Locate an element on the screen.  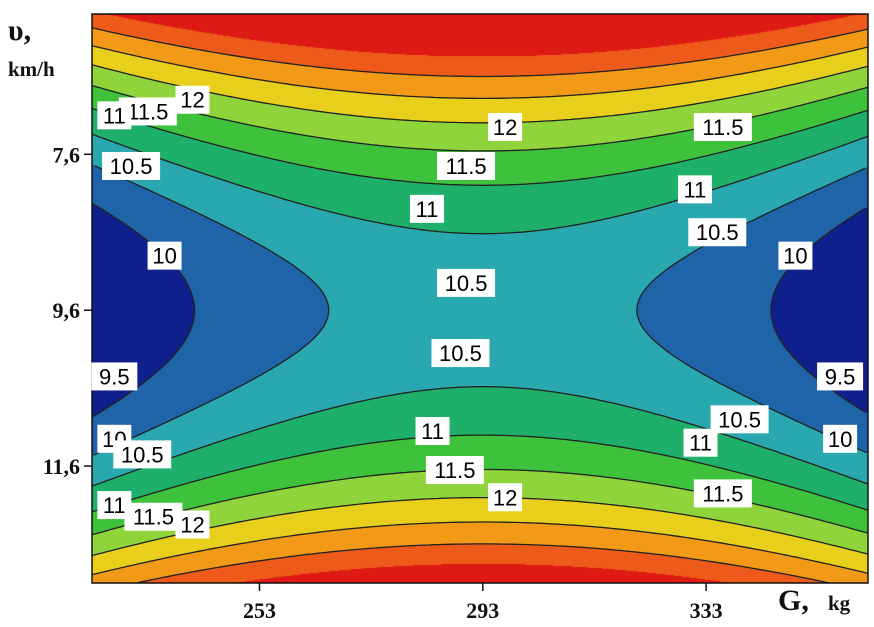
x-tick-label: 253 is located at coordinates (259, 610).